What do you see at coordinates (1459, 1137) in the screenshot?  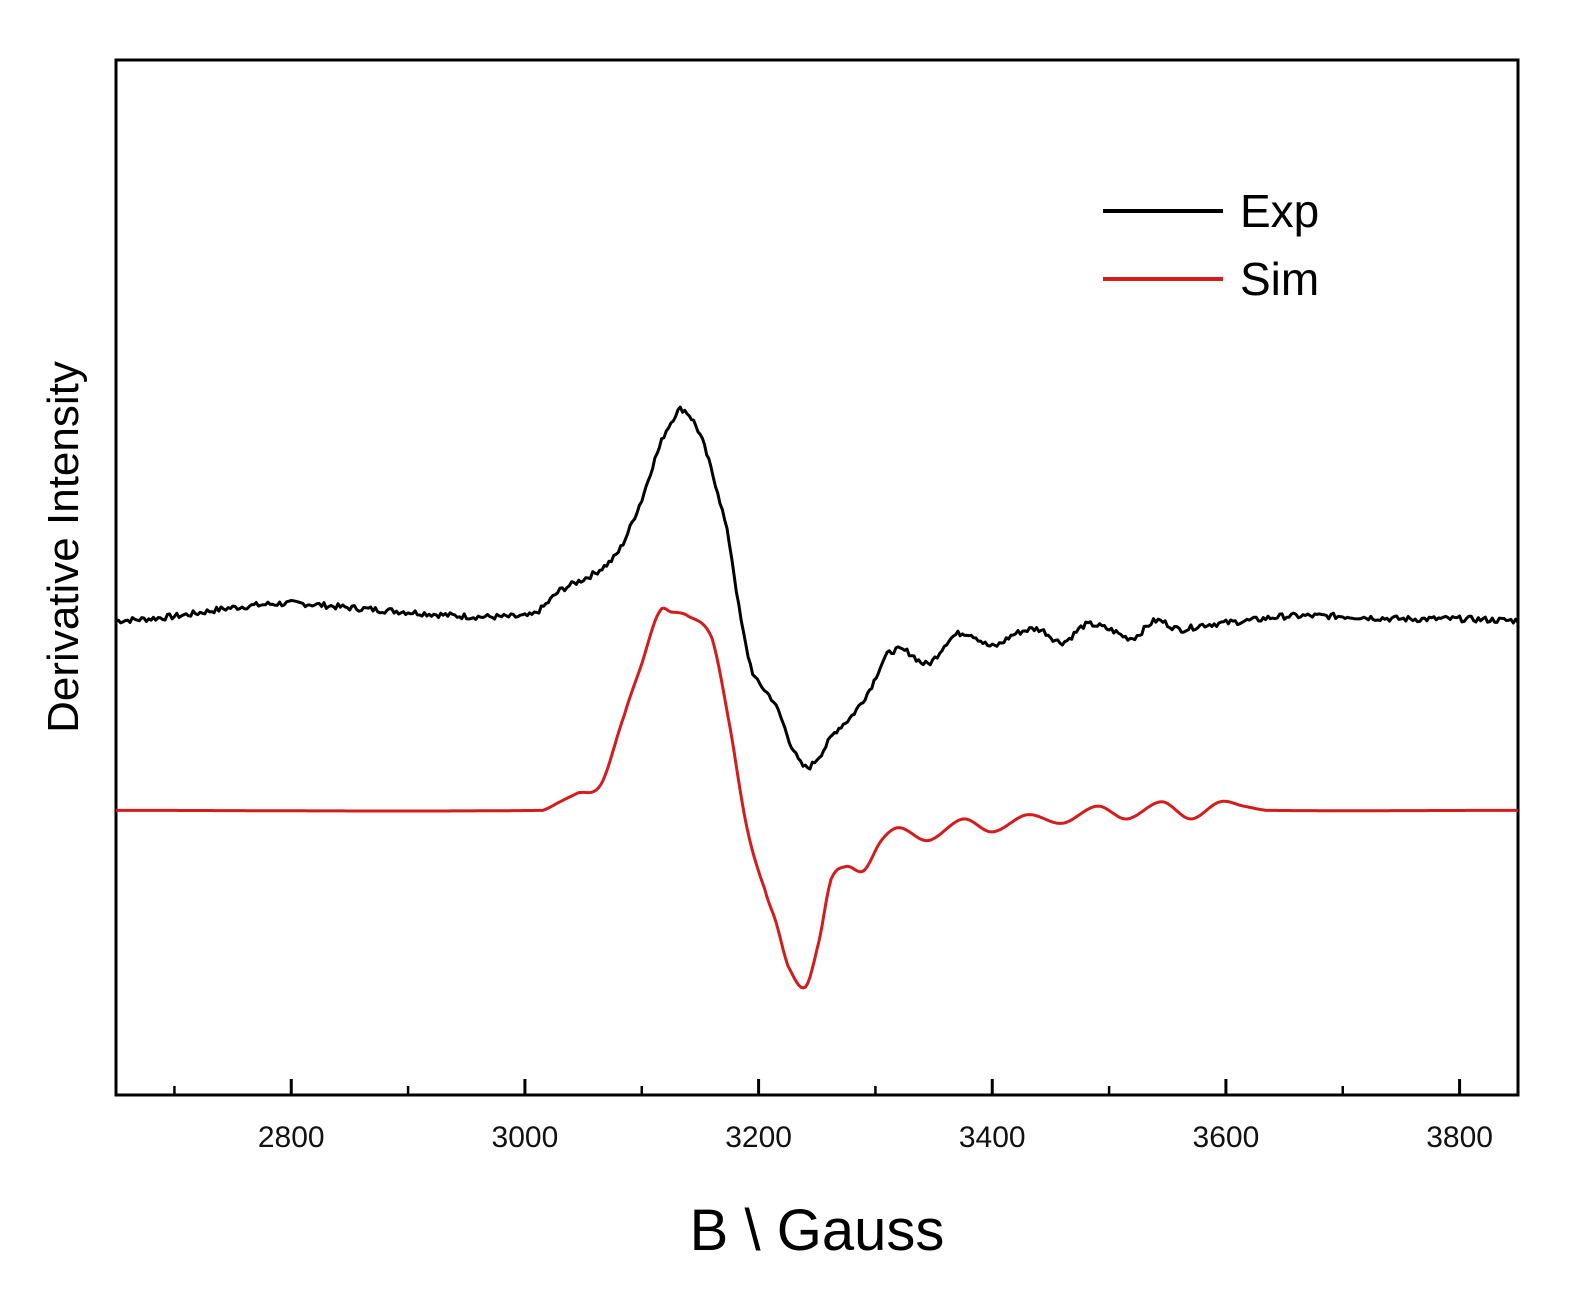 I see `x-tick-label-3800: 3800` at bounding box center [1459, 1137].